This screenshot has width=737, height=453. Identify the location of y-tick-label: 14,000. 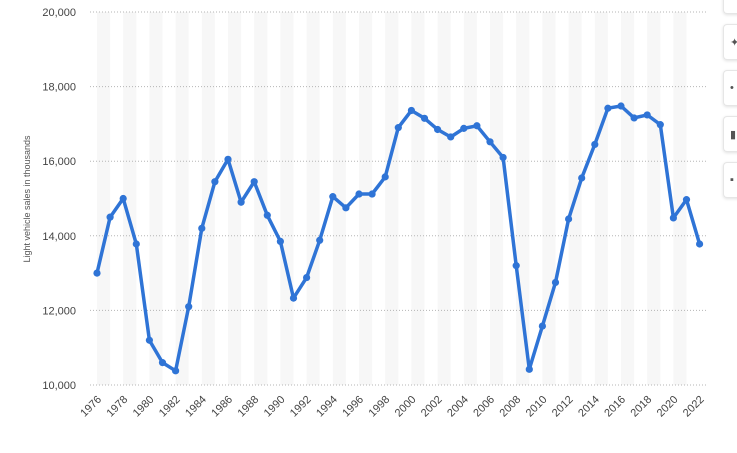
(59, 237).